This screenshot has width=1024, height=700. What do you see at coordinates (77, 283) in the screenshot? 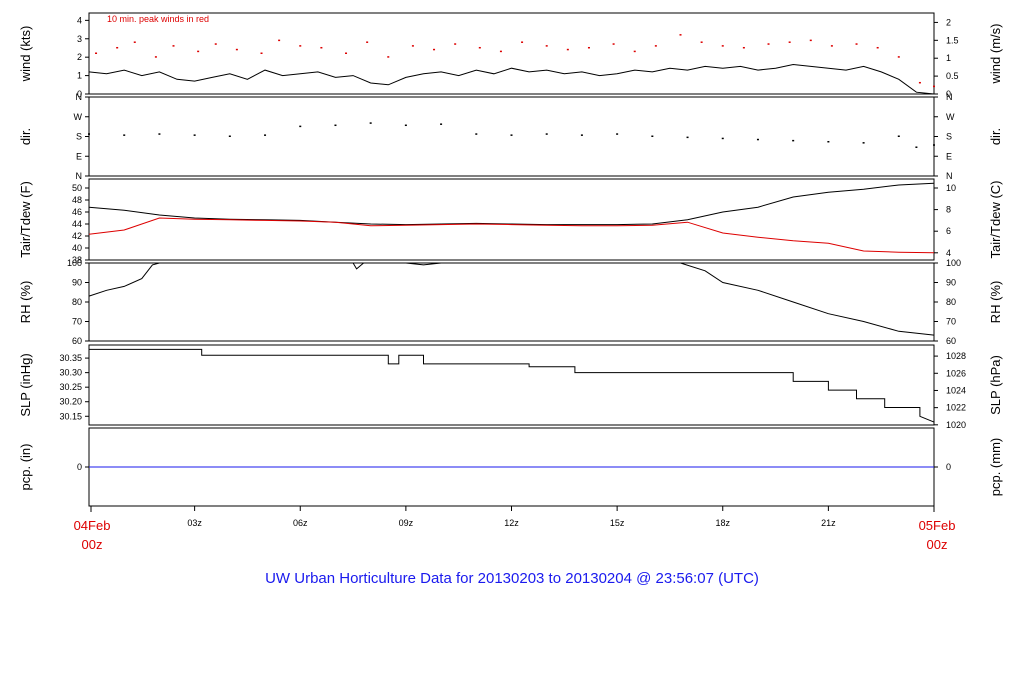
I see `left-tick-label: 90` at bounding box center [77, 283].